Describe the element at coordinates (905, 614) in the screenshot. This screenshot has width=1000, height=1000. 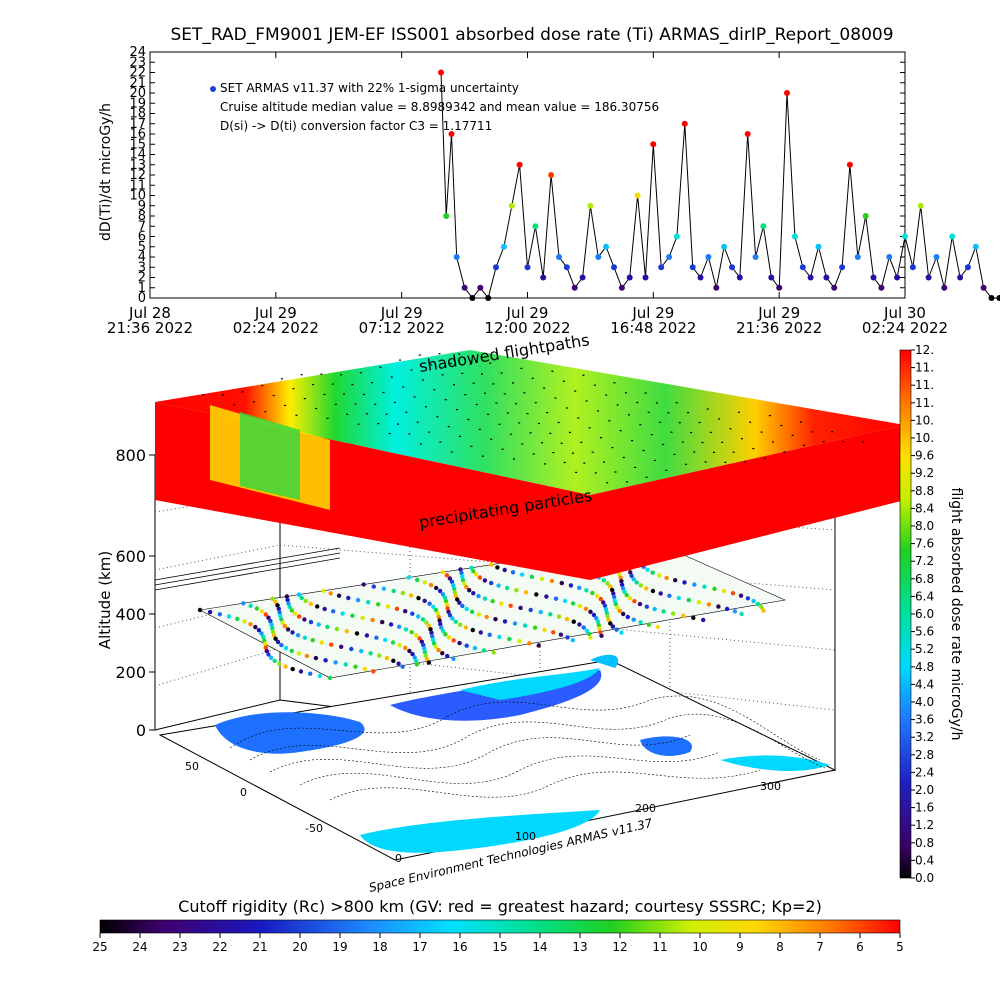
I see `dose-colorbar-ramp` at that location.